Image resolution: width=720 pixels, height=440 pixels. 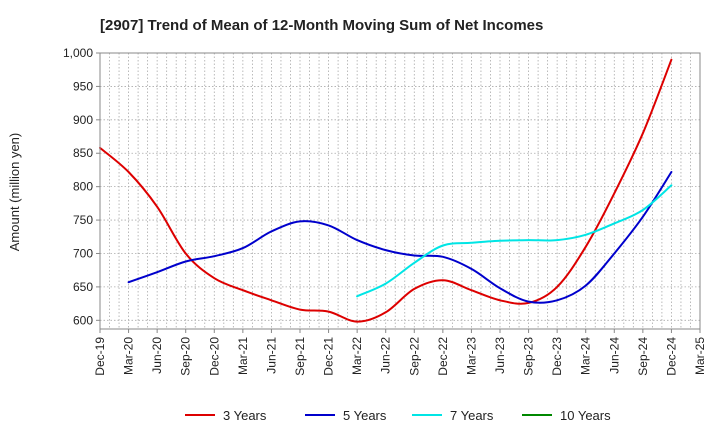 I want to click on x-tick-label: Jun-23, so click(x=500, y=355).